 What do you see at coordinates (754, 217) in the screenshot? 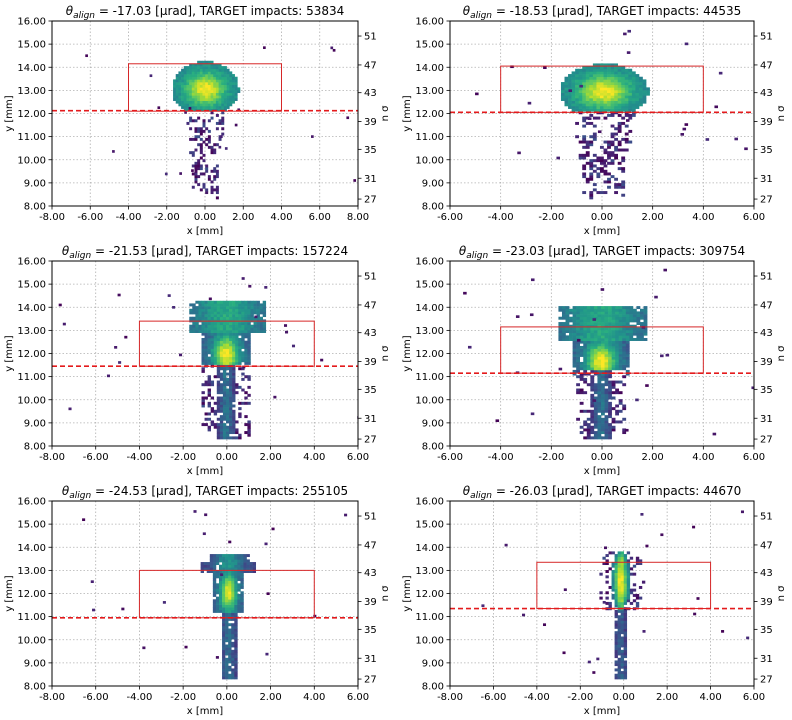
I see `x-tick-label: 6.00` at bounding box center [754, 217].